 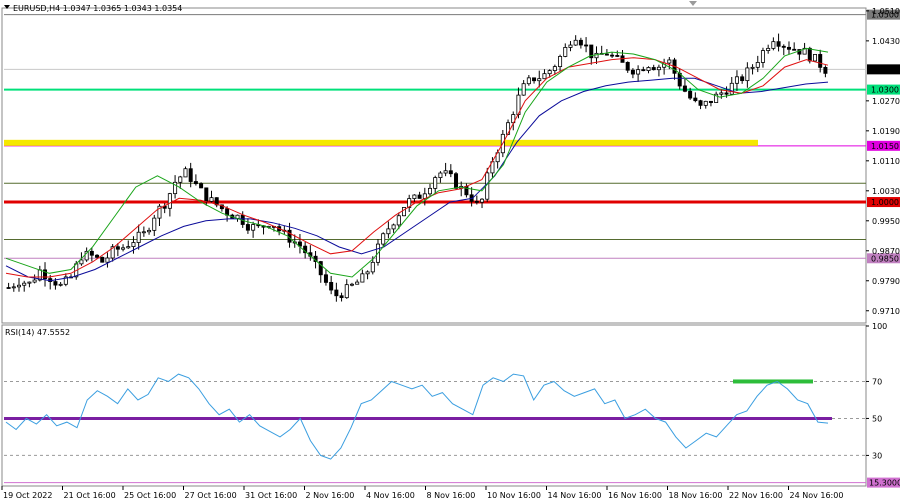 I want to click on time-tick-12: 22 Nov 16:00, so click(x=756, y=495).